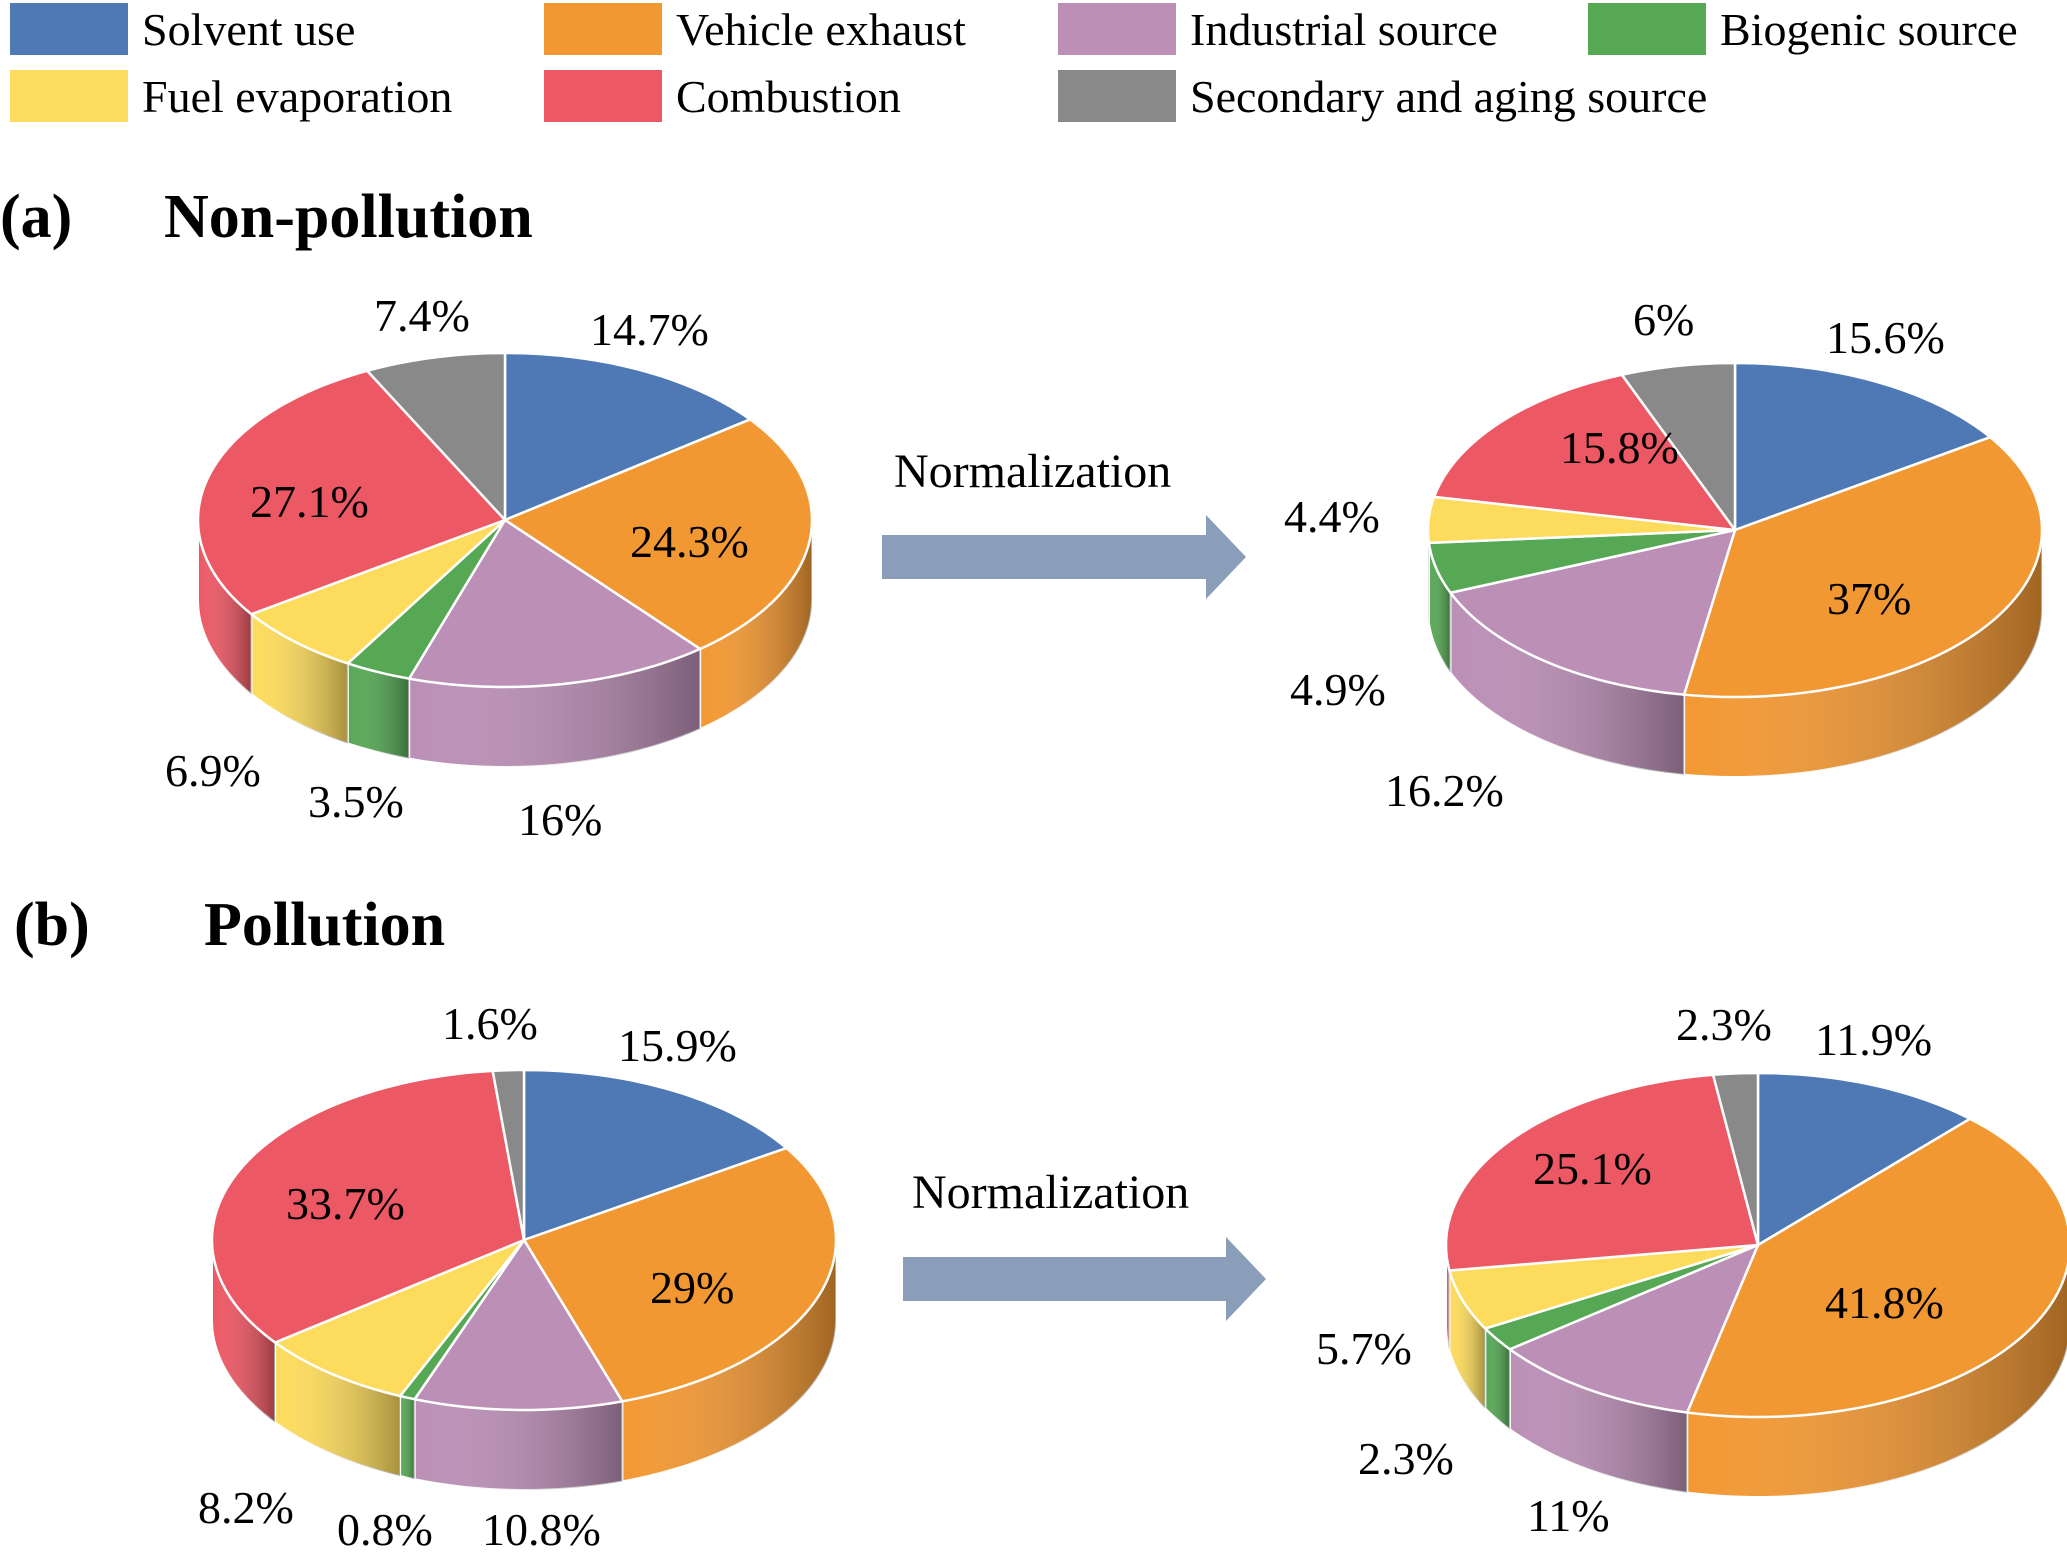  Describe the element at coordinates (1869, 29) in the screenshot. I see `legend-label-biogenic-source: Biogenic source` at that location.